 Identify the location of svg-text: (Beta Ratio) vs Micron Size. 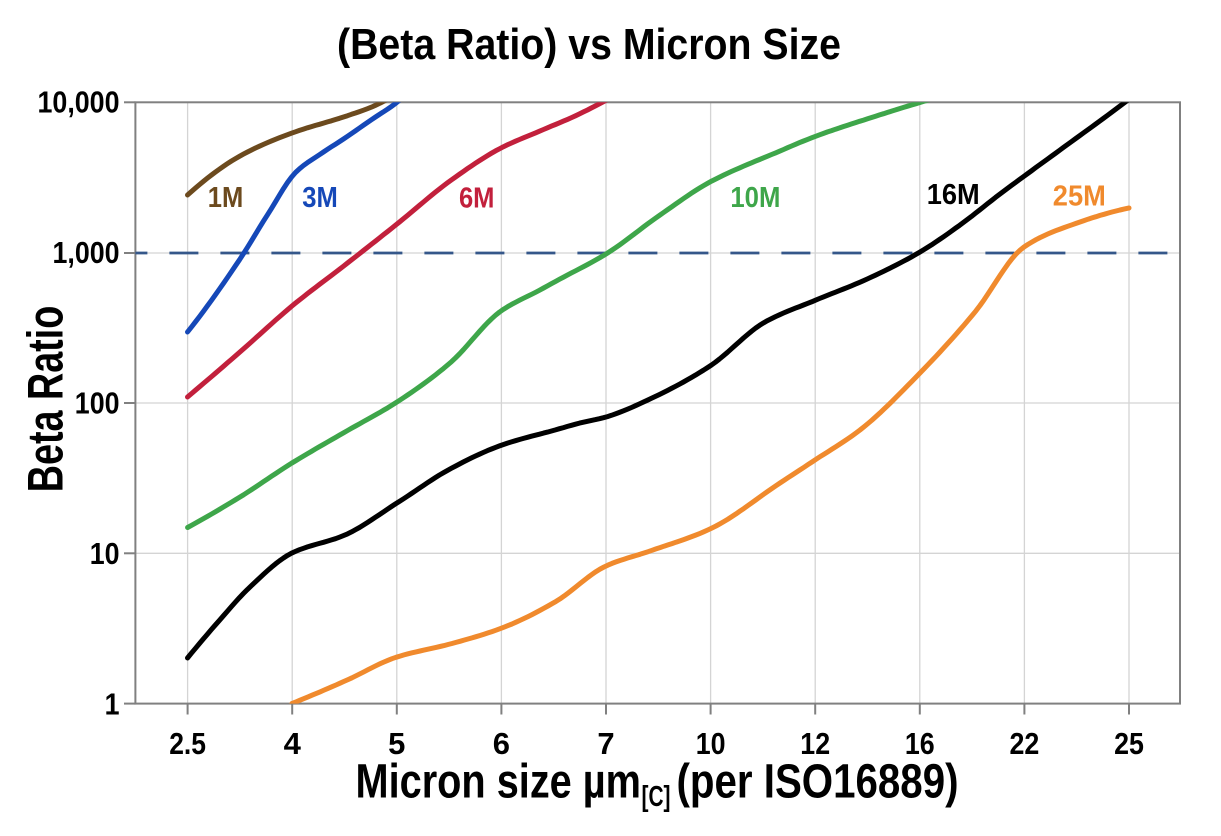
(589, 44).